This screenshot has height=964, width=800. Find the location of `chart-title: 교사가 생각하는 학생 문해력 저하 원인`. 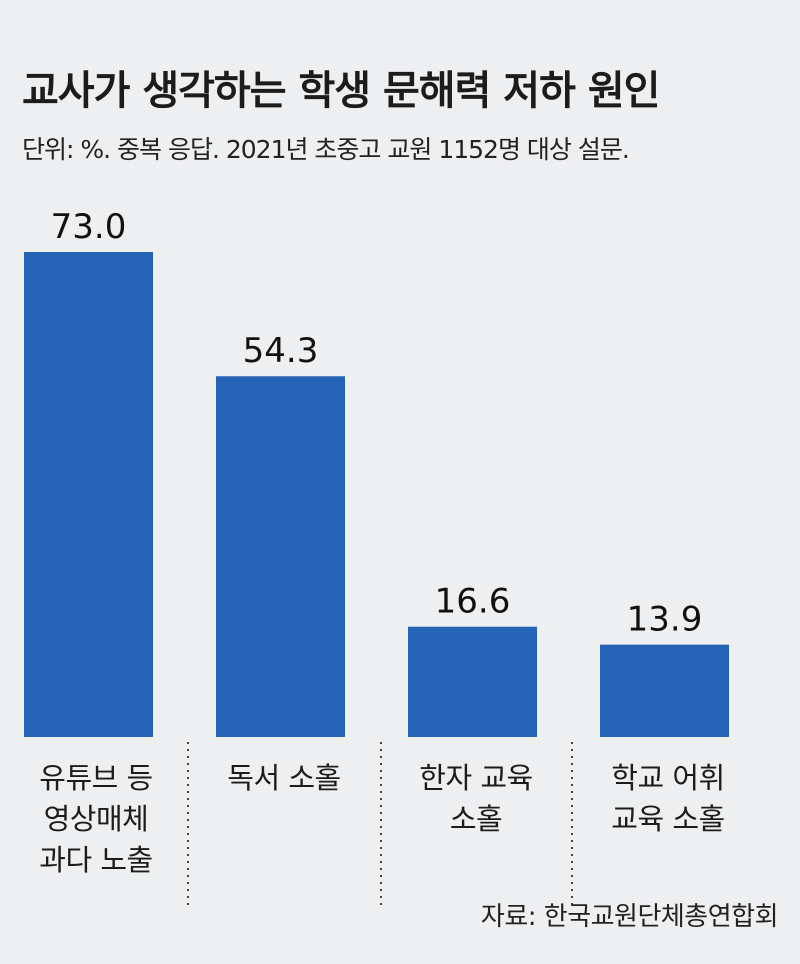

chart-title: 교사가 생각하는 학생 문해력 저하 원인 is located at coordinates (341, 91).